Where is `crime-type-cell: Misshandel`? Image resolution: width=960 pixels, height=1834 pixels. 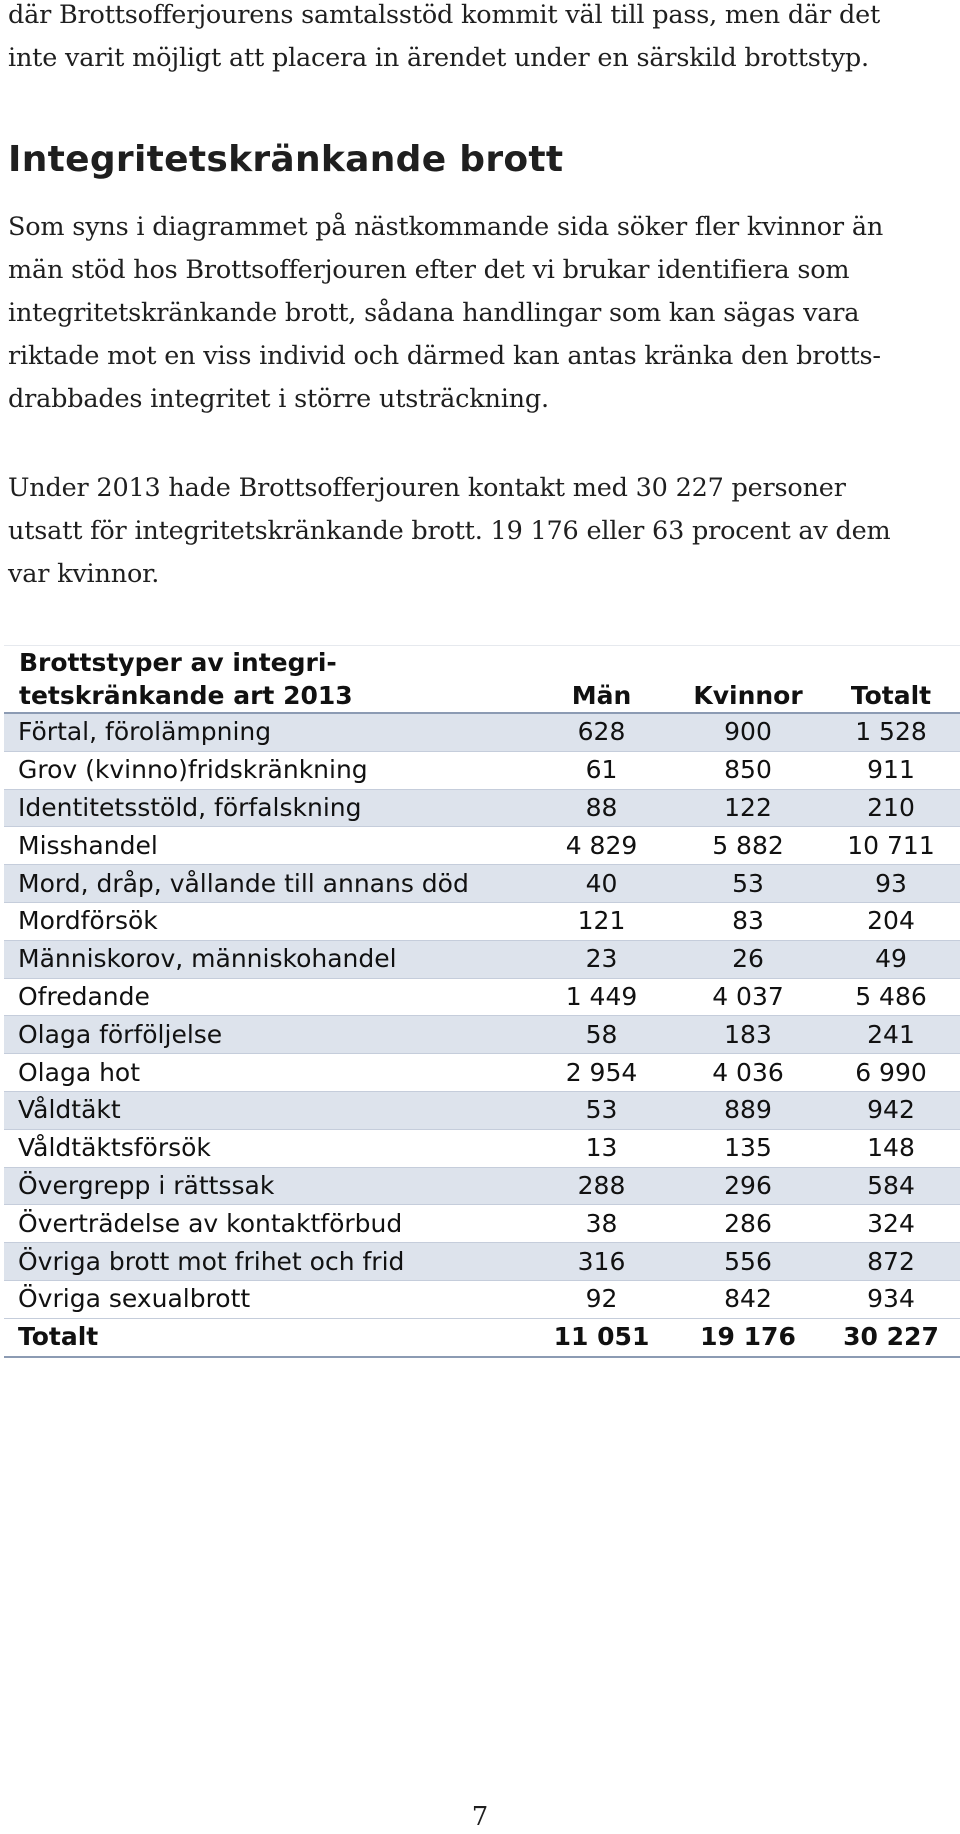
crime-type-cell: Misshandel is located at coordinates (266, 846).